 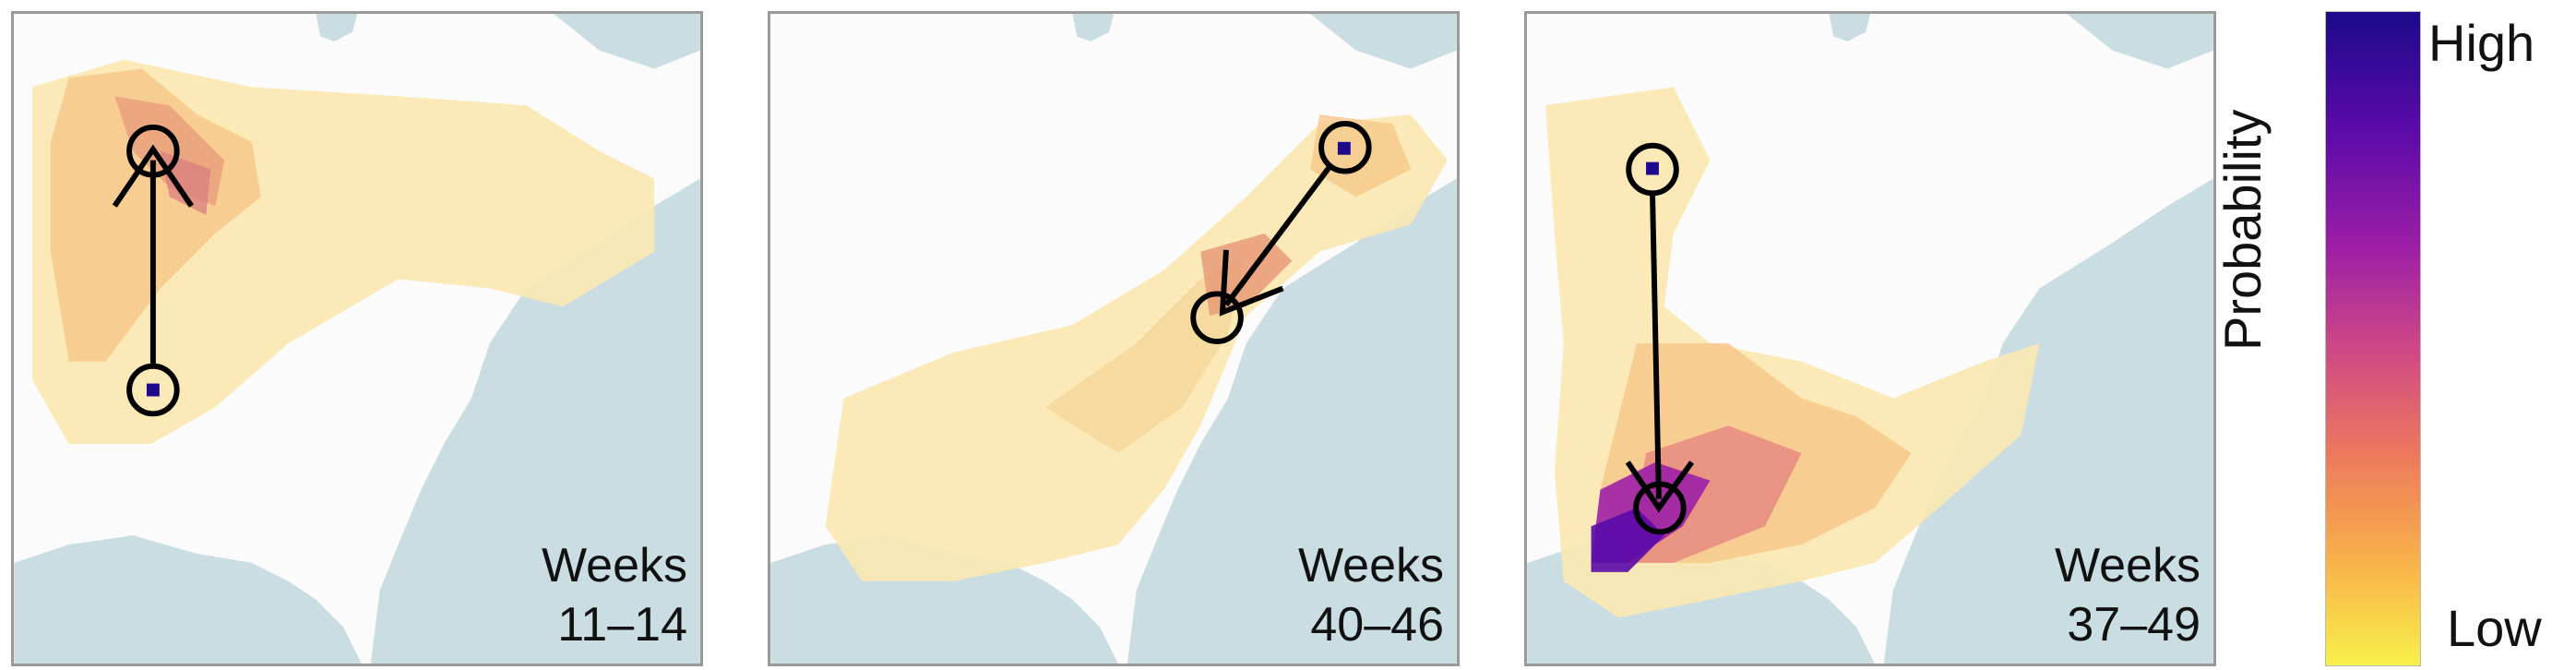 I want to click on legend-low-label: Low, so click(x=2494, y=628).